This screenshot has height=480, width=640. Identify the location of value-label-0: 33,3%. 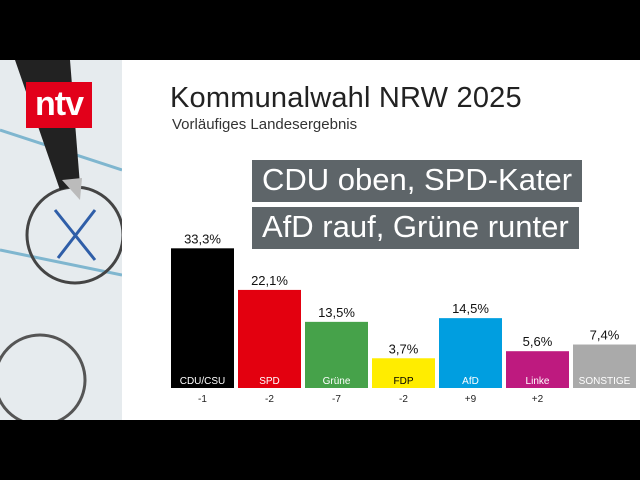
(202, 238).